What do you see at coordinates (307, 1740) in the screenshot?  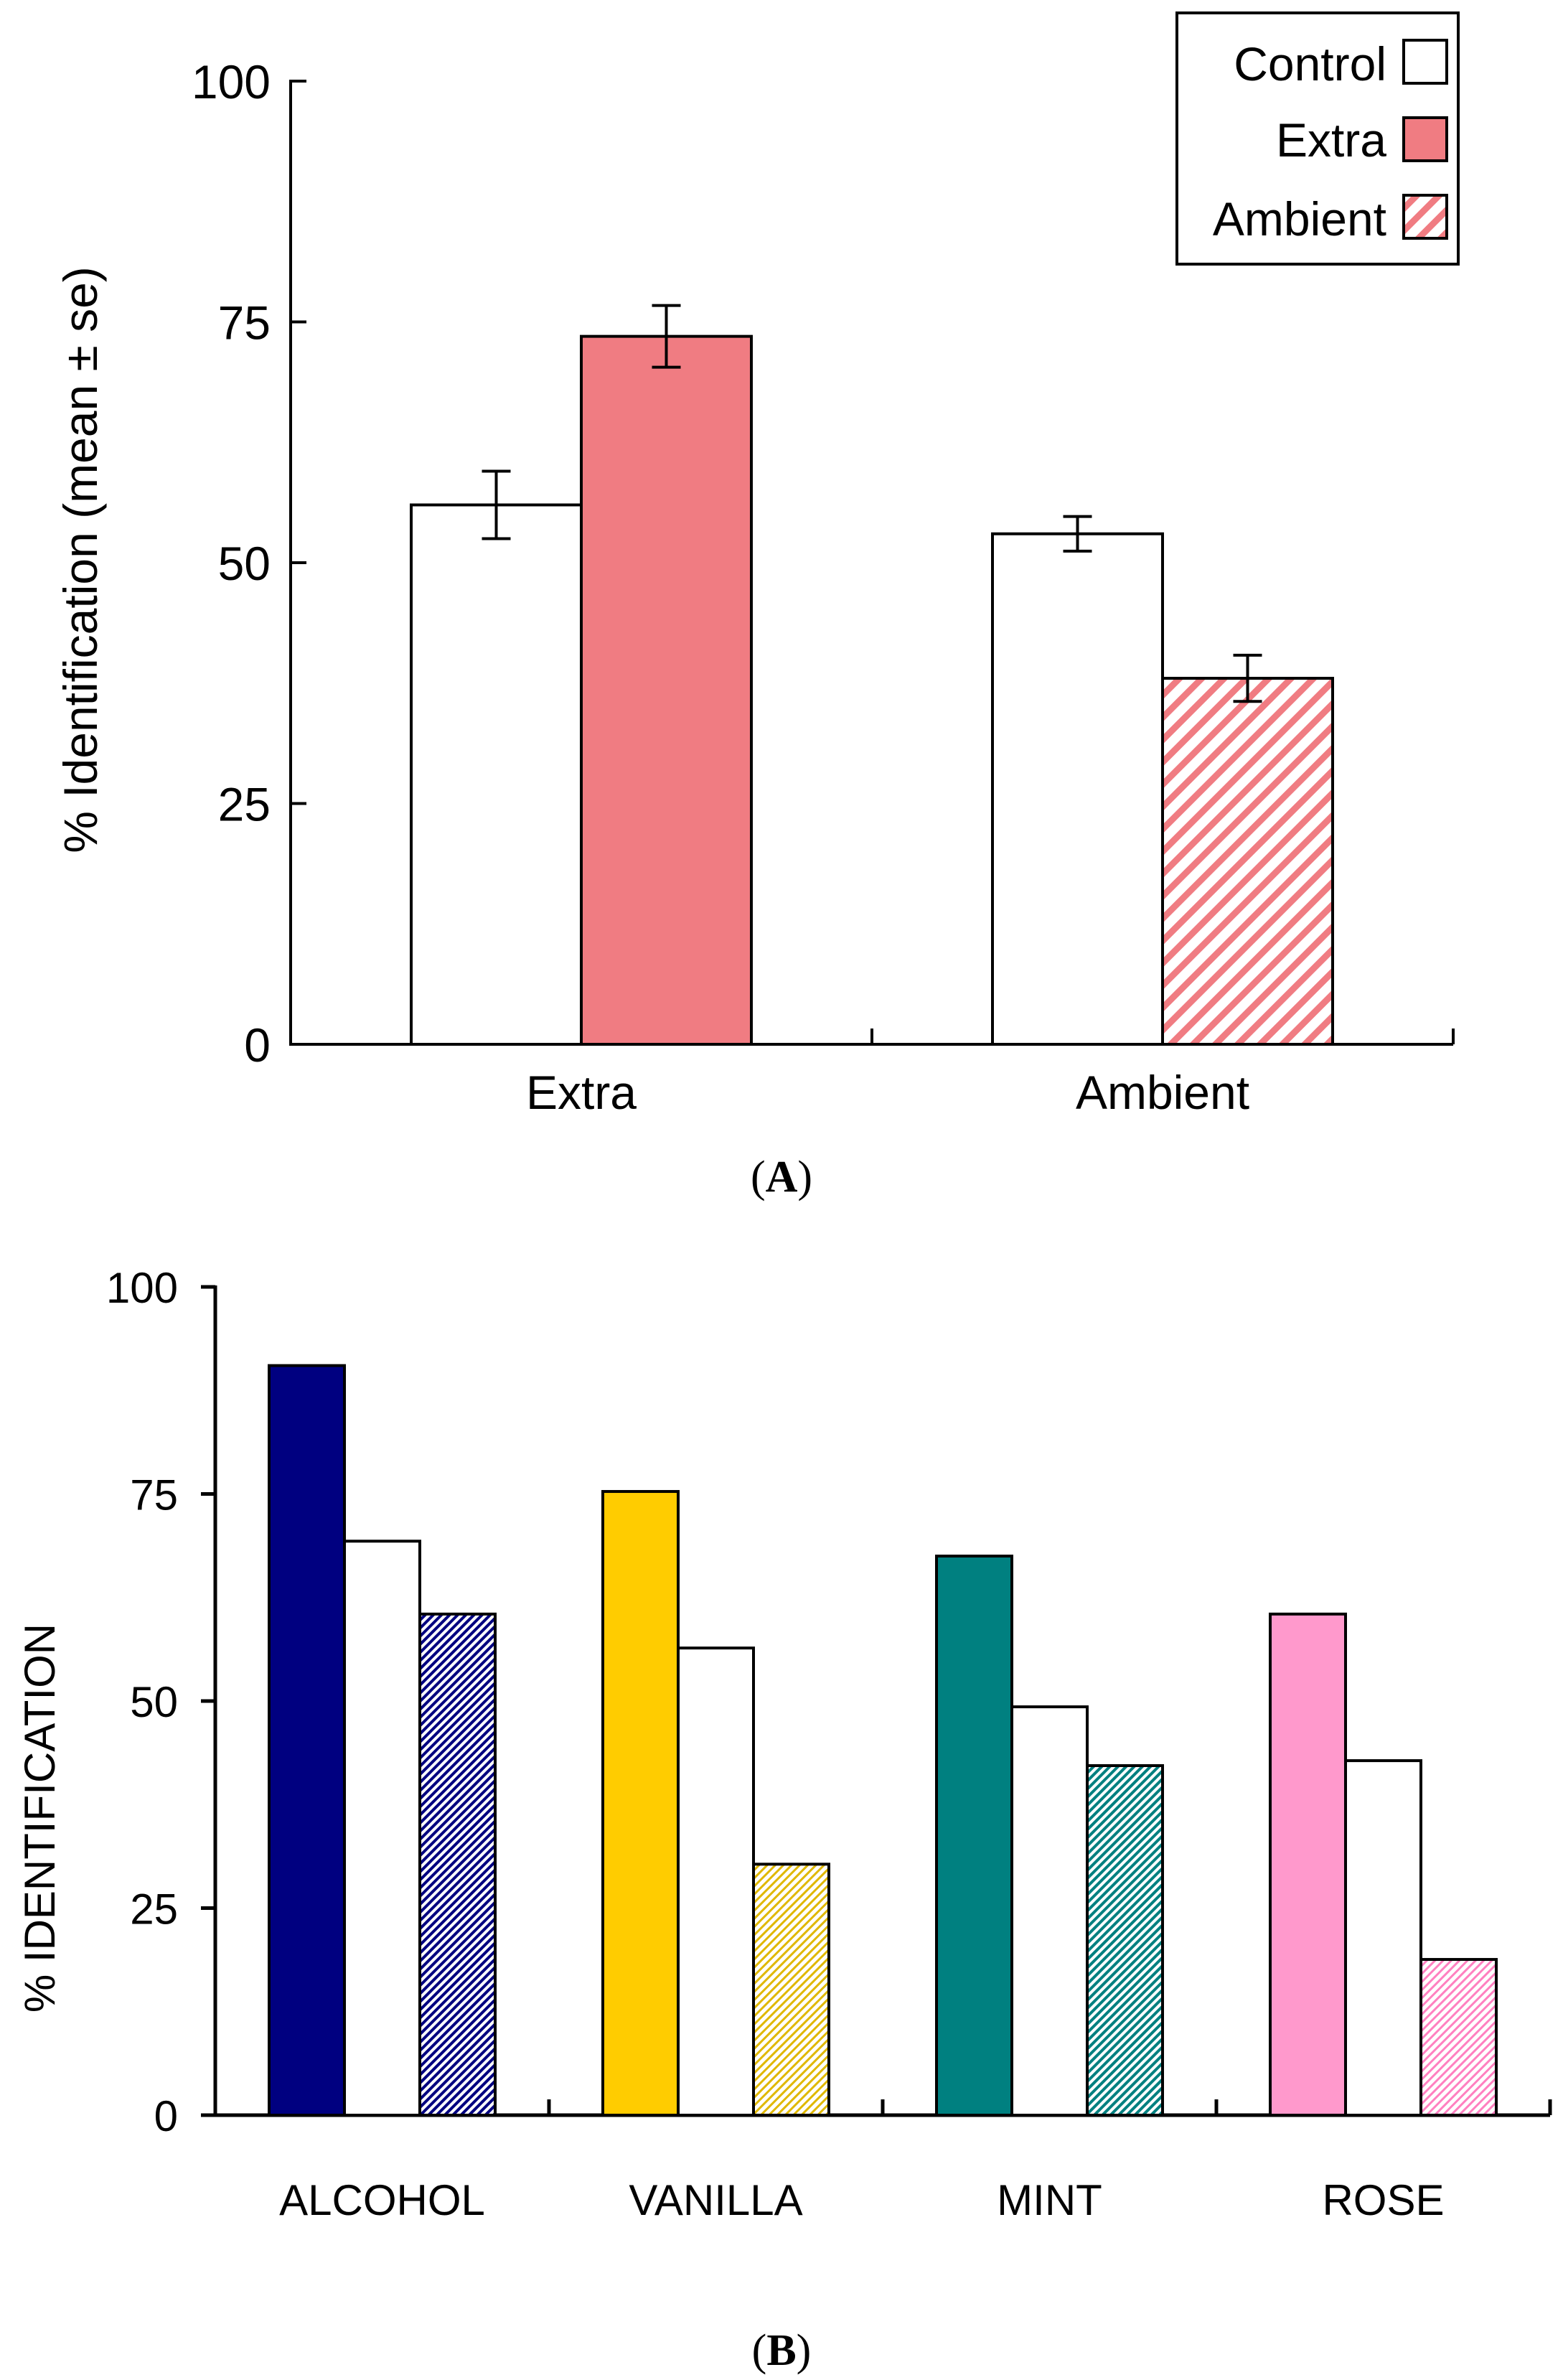 I see `bar-extra-alcohol` at bounding box center [307, 1740].